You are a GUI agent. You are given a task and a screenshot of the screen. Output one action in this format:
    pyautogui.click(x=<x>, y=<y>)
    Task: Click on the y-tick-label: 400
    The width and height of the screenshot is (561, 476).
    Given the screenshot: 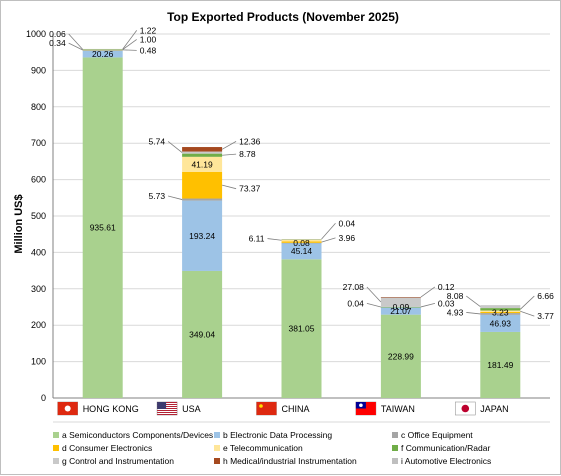 What is the action you would take?
    pyautogui.click(x=38, y=252)
    